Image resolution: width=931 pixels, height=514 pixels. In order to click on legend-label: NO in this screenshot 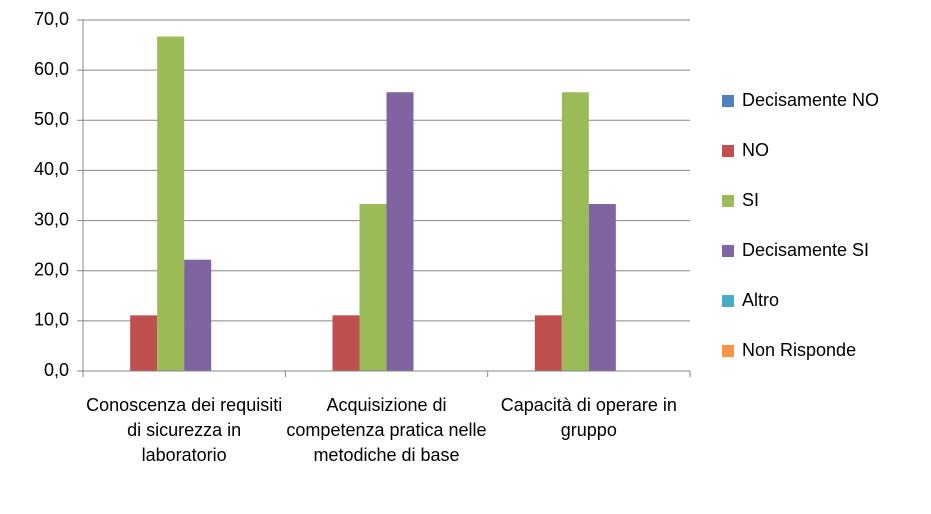, I will do `click(755, 150)`.